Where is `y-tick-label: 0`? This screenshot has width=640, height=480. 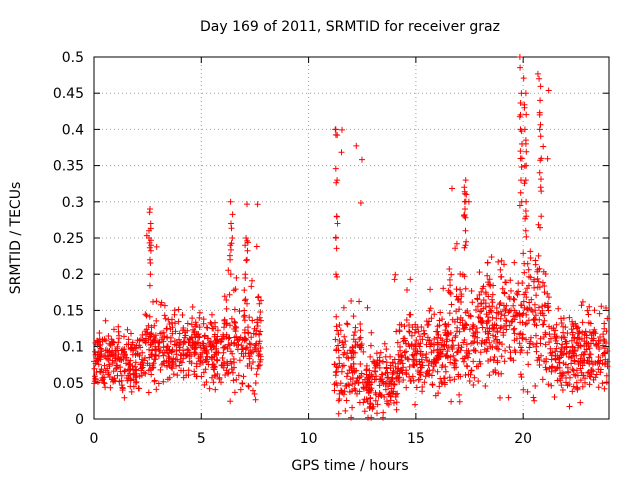
y-tick-label: 0 is located at coordinates (79, 420).